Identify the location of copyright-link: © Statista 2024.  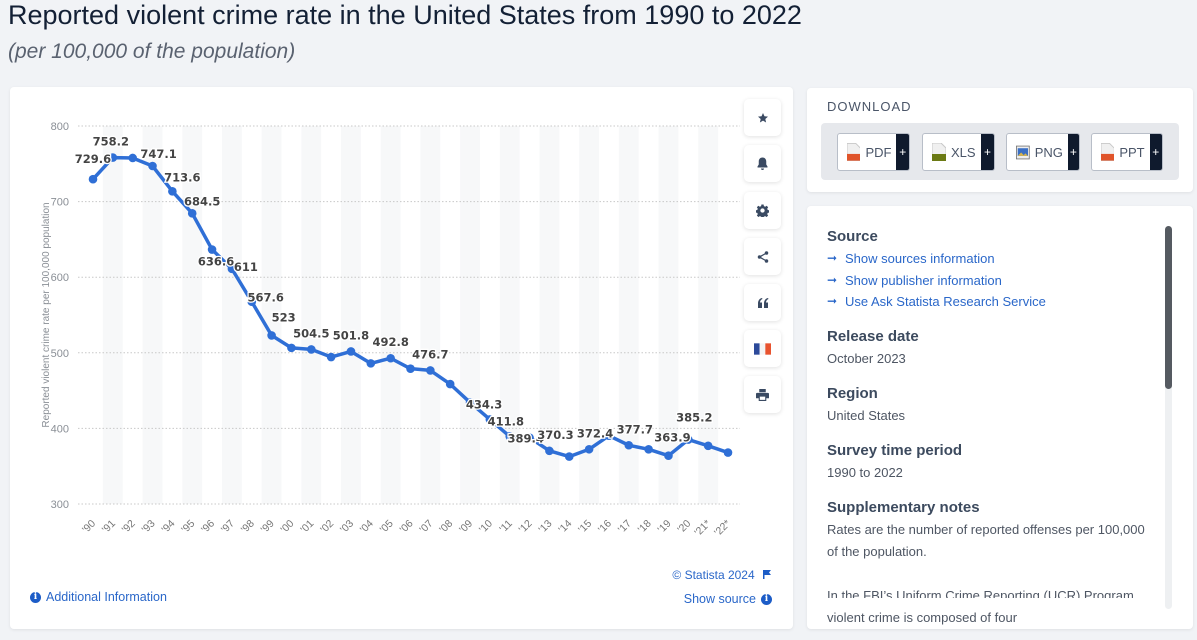
(721, 575).